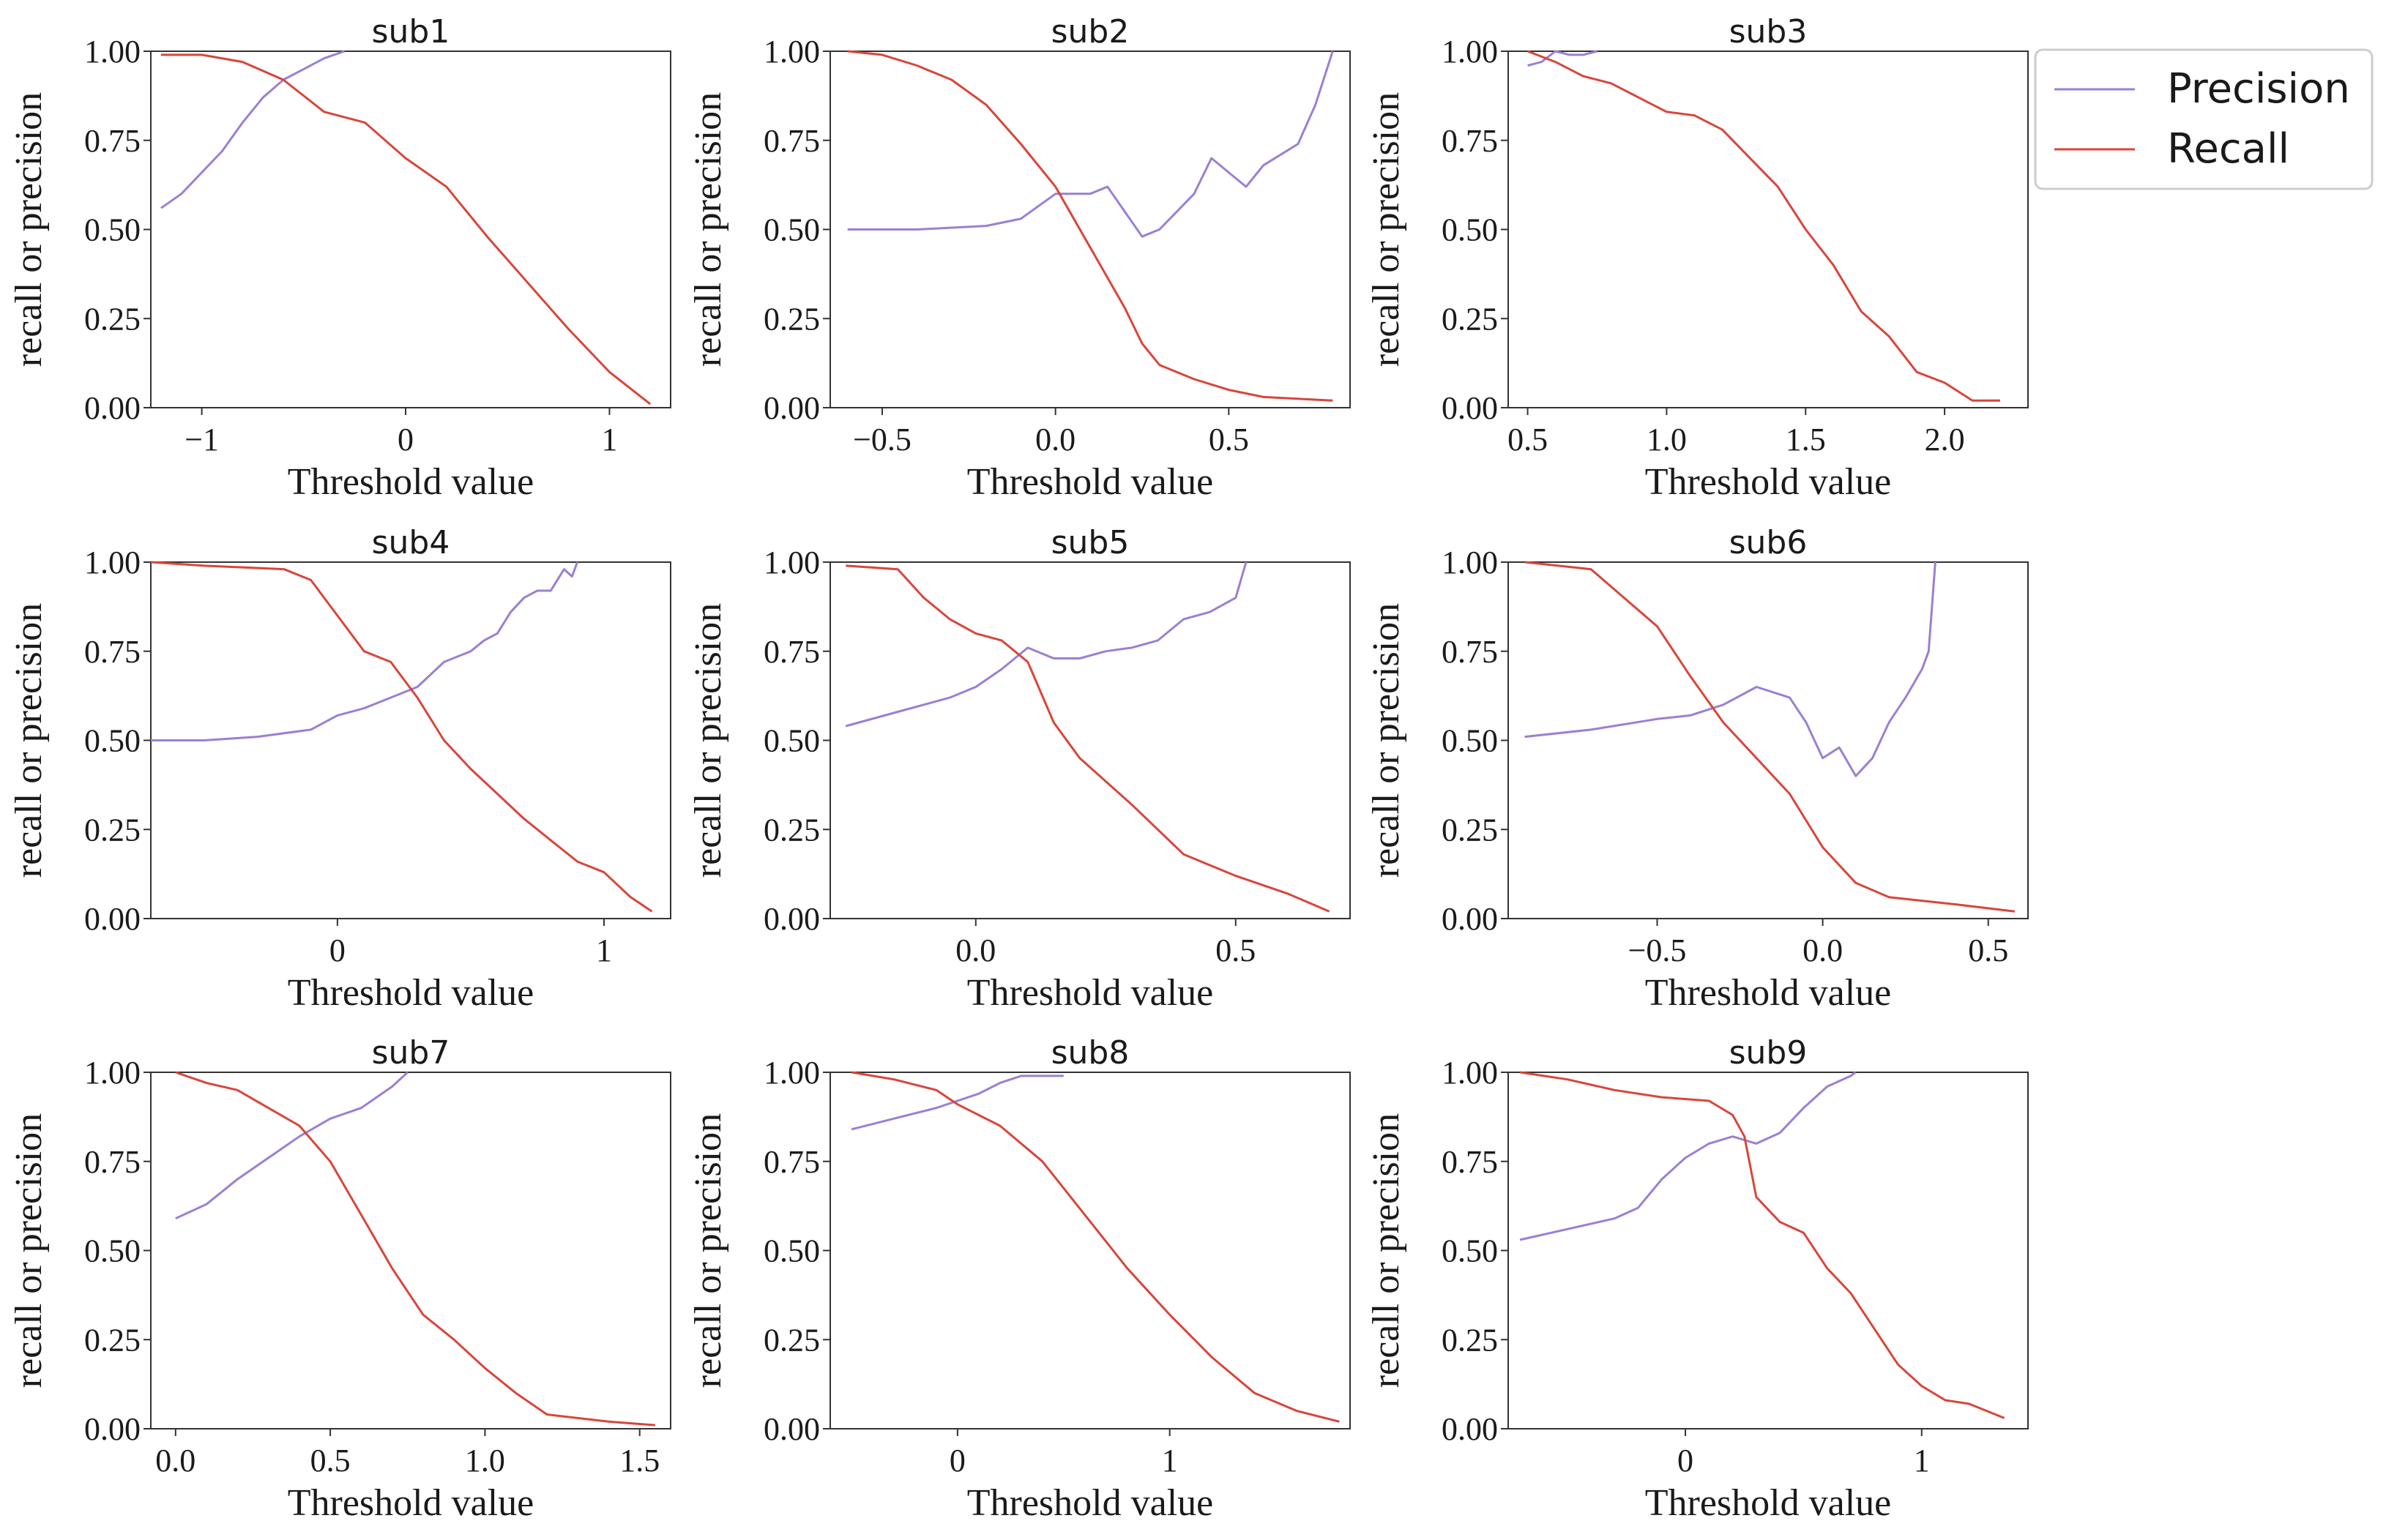 The image size is (2386, 1540). I want to click on legend-precision-label: Precision, so click(2258, 89).